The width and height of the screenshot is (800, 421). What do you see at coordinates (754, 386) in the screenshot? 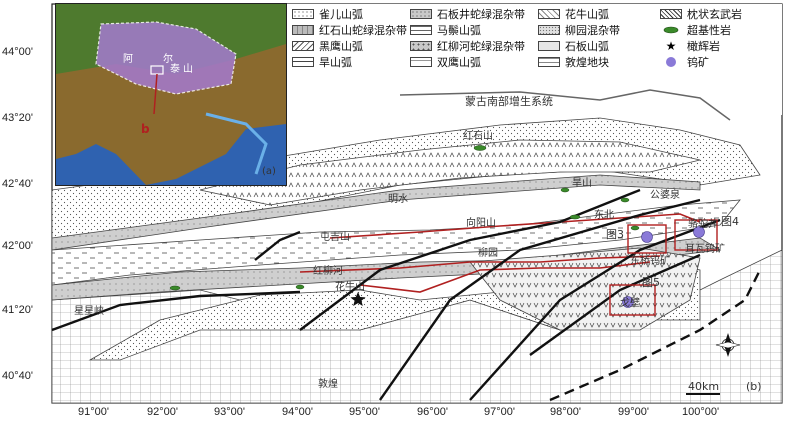
I see `label-b: (b)` at bounding box center [754, 386].